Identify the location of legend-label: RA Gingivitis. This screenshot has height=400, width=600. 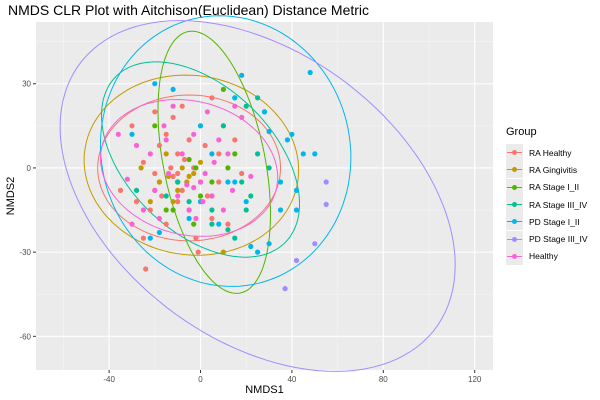
(553, 169).